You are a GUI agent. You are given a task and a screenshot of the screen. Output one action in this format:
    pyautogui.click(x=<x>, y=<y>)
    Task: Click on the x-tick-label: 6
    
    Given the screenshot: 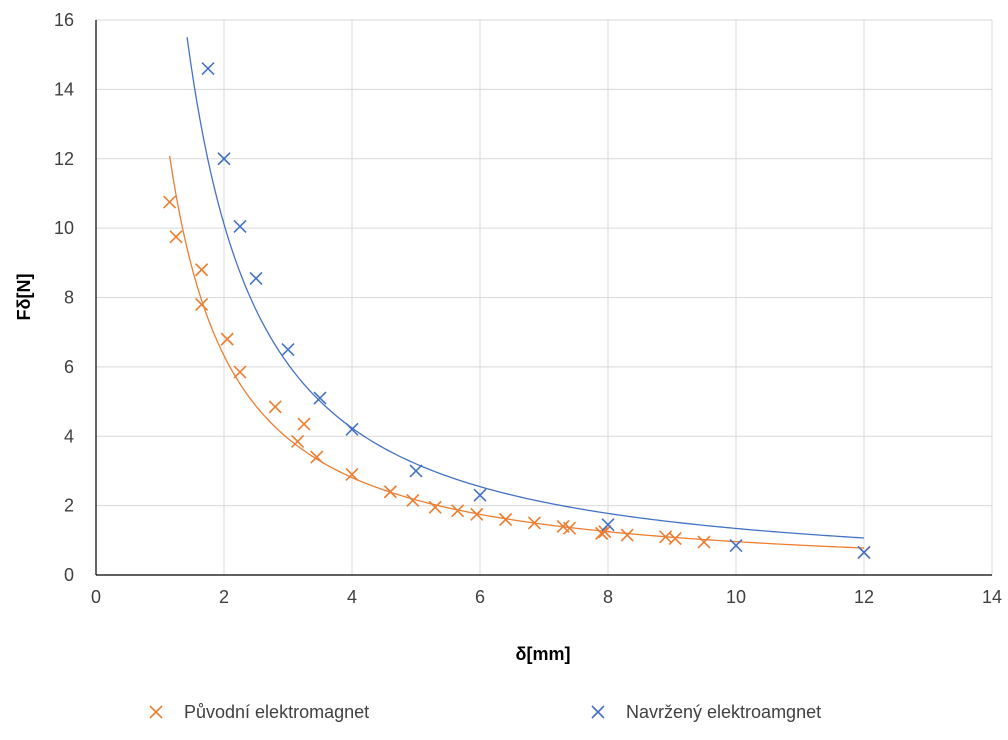 What is the action you would take?
    pyautogui.click(x=480, y=597)
    